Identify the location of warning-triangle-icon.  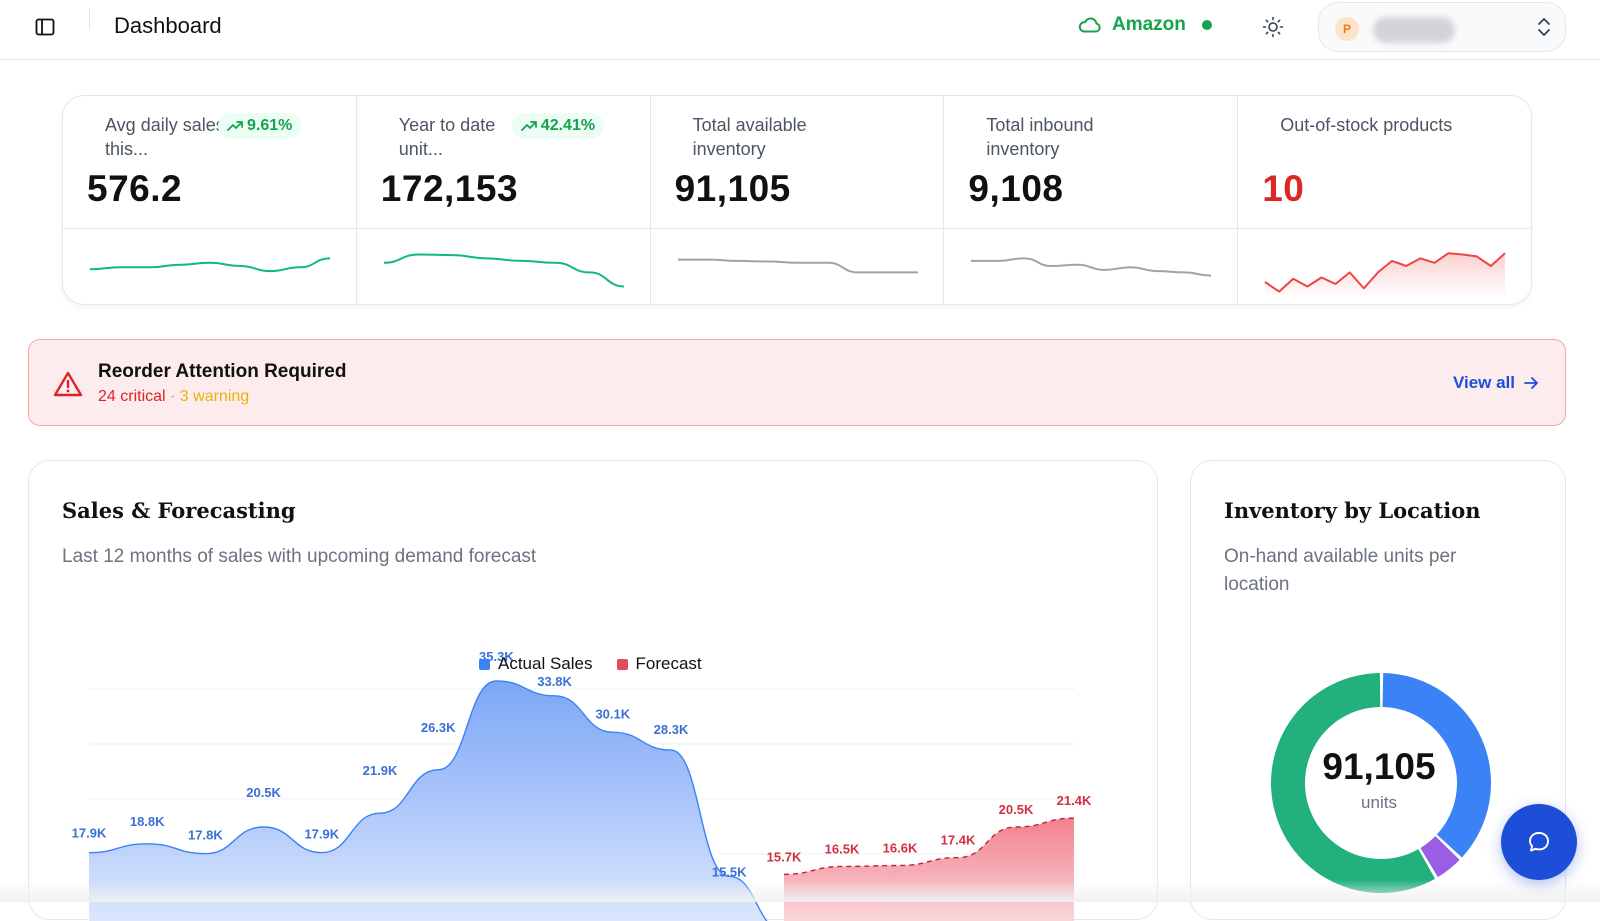
(68, 384).